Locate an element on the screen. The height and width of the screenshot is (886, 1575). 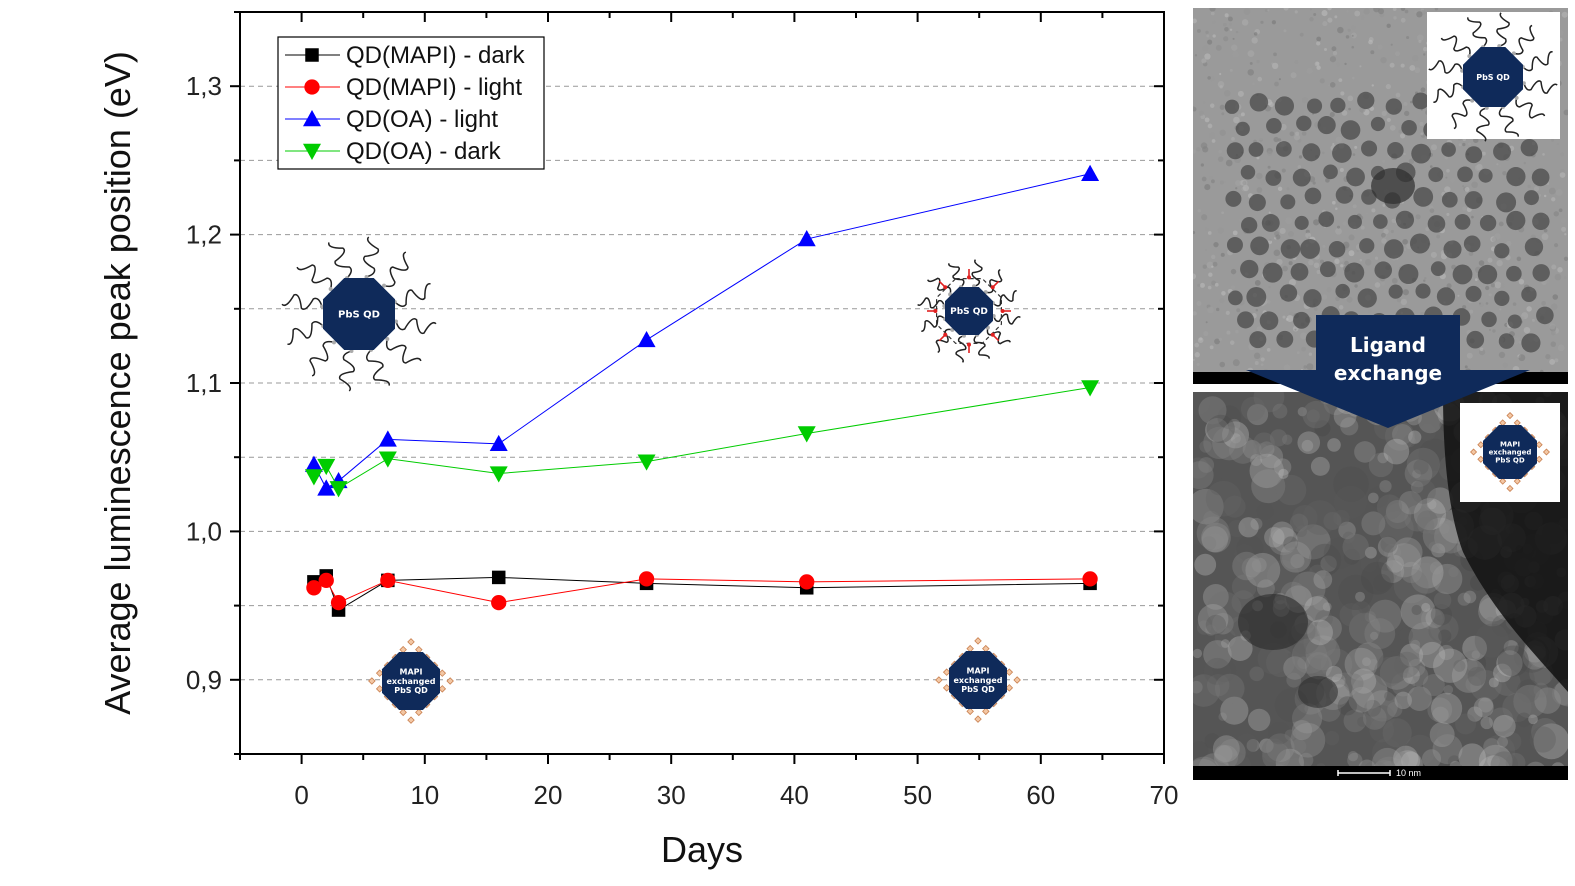
mapi-ligand-diamond is located at coordinates (419, 712).